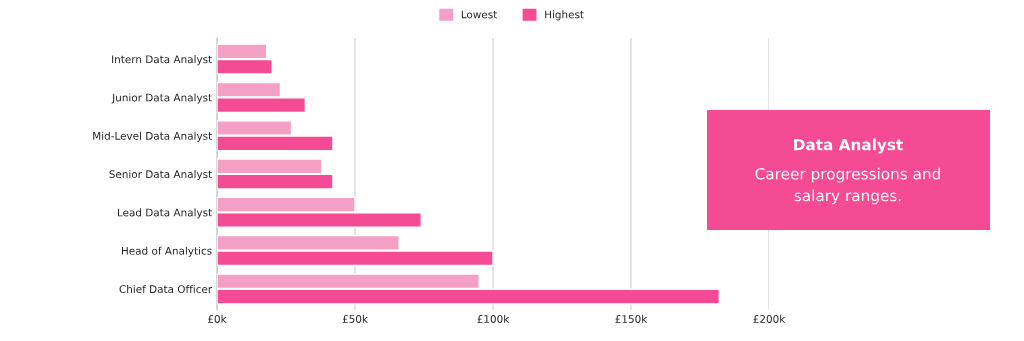 The height and width of the screenshot is (341, 1024). Describe the element at coordinates (479, 14) in the screenshot. I see `legend-label: Lowest` at that location.